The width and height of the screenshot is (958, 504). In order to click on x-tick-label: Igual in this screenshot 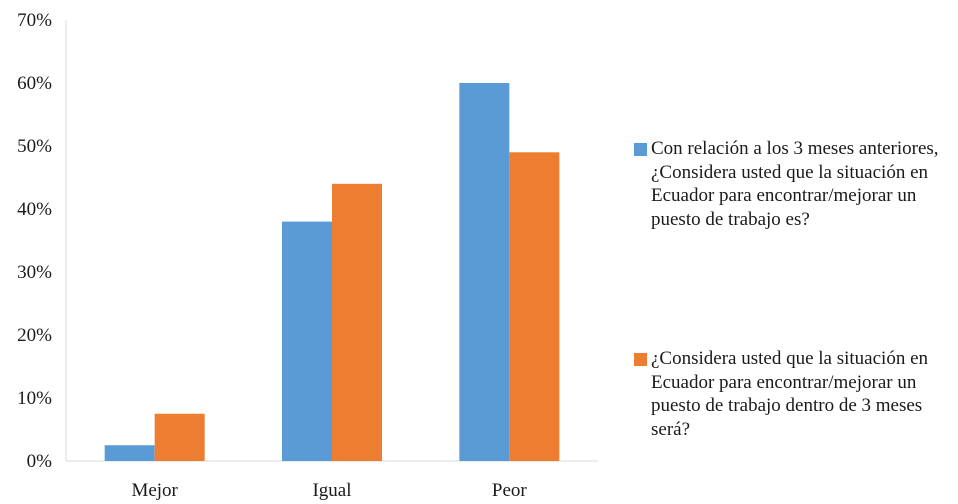, I will do `click(331, 490)`.